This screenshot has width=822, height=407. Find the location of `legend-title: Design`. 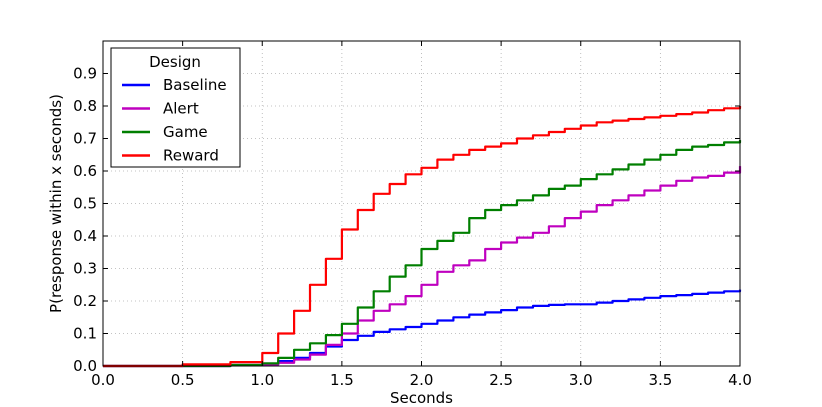

legend-title: Design is located at coordinates (175, 62).